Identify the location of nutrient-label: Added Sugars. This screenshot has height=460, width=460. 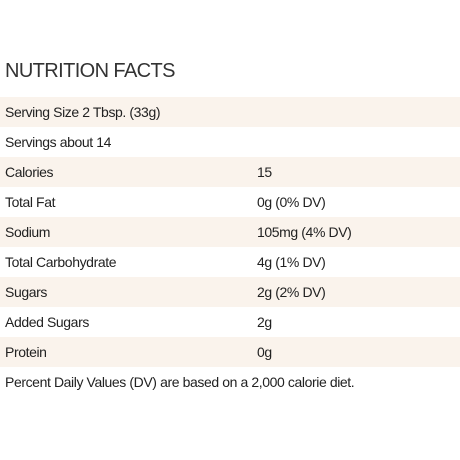
(47, 322).